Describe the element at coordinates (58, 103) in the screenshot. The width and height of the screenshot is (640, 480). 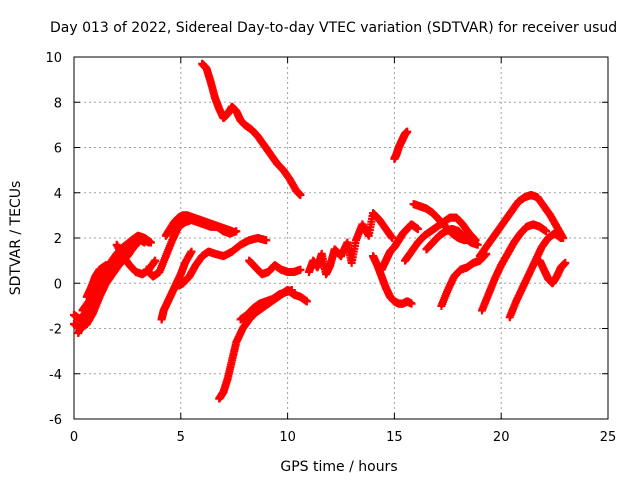
I see `y-tick-label: 8` at that location.